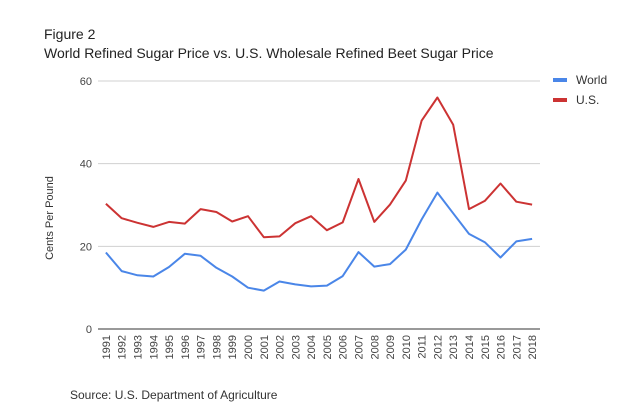  What do you see at coordinates (454, 347) in the screenshot?
I see `x-tick-label: 2013` at bounding box center [454, 347].